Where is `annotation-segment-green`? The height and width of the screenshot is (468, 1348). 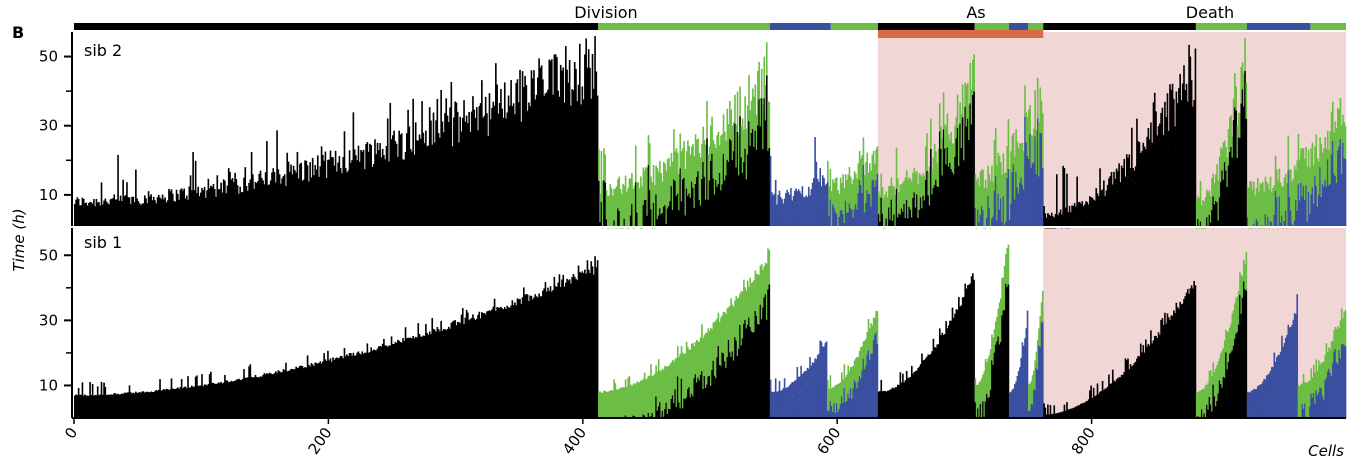 annotation-segment-green is located at coordinates (854, 26).